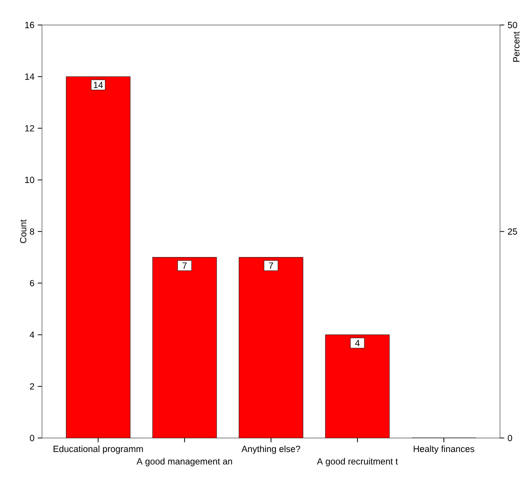 The height and width of the screenshot is (493, 529). Describe the element at coordinates (29, 25) in the screenshot. I see `y-tick-label: 16` at that location.